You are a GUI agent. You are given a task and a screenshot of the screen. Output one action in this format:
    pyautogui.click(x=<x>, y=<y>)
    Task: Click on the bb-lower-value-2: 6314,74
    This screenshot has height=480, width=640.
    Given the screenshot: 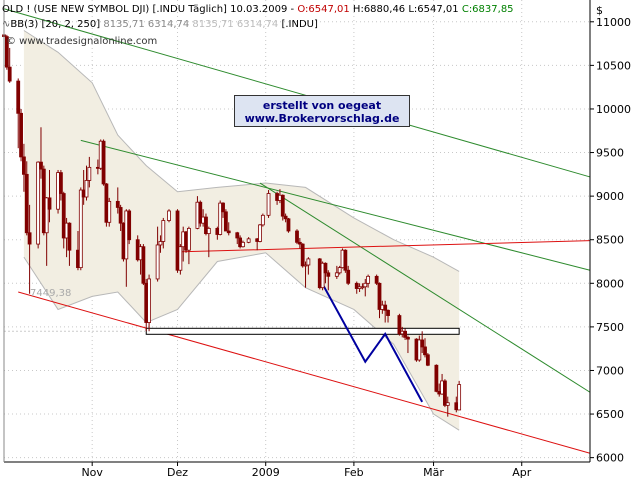 What is the action you would take?
    pyautogui.click(x=256, y=24)
    